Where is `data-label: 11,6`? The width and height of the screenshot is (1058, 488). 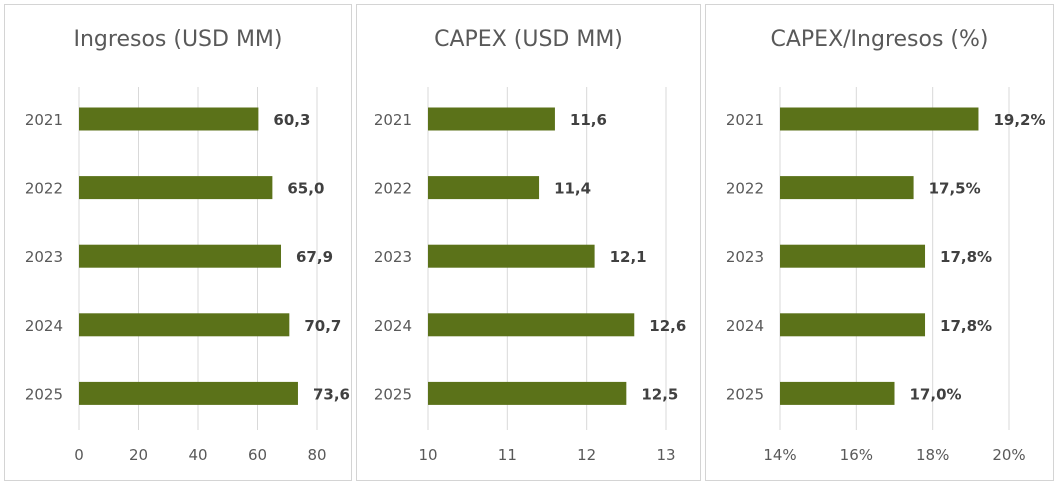
data-label: 11,6 is located at coordinates (588, 120).